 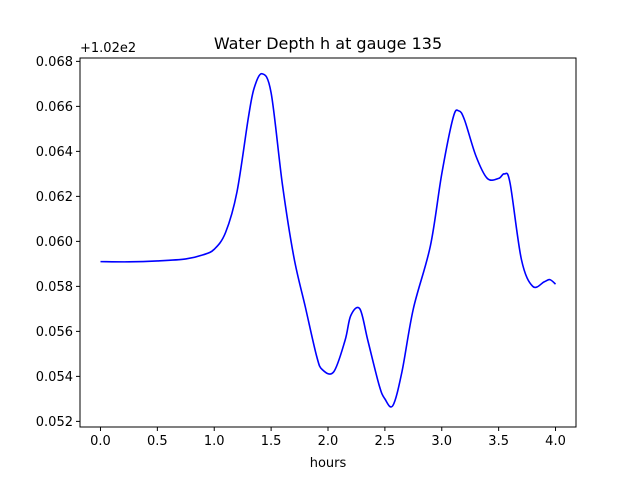 What do you see at coordinates (441, 441) in the screenshot?
I see `x-tick-label: 3.0` at bounding box center [441, 441].